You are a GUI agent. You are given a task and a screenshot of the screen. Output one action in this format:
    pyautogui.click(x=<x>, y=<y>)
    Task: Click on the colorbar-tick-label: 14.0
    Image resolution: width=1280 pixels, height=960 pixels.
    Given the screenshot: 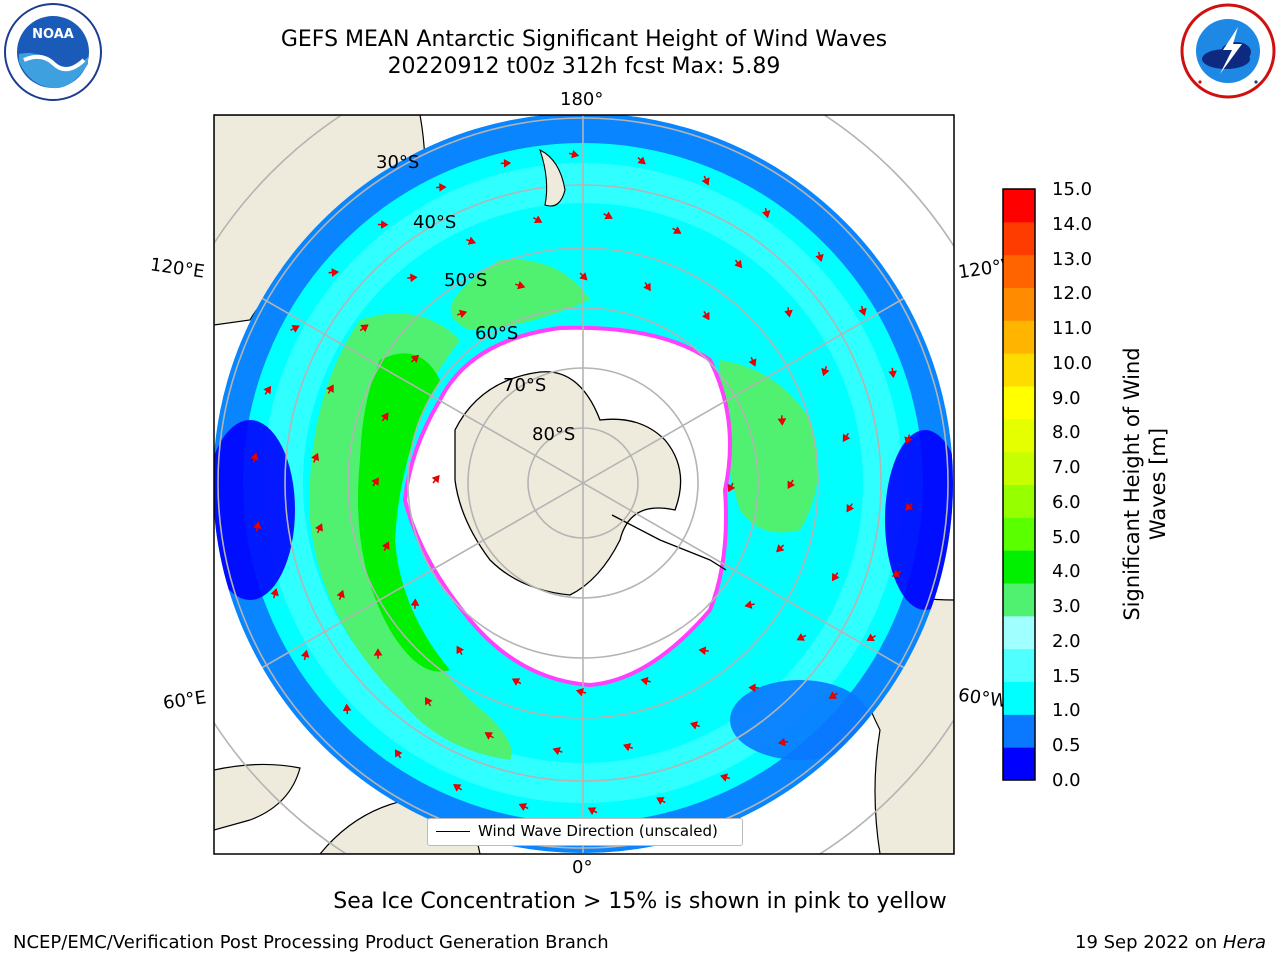 What is the action you would take?
    pyautogui.click(x=1072, y=224)
    